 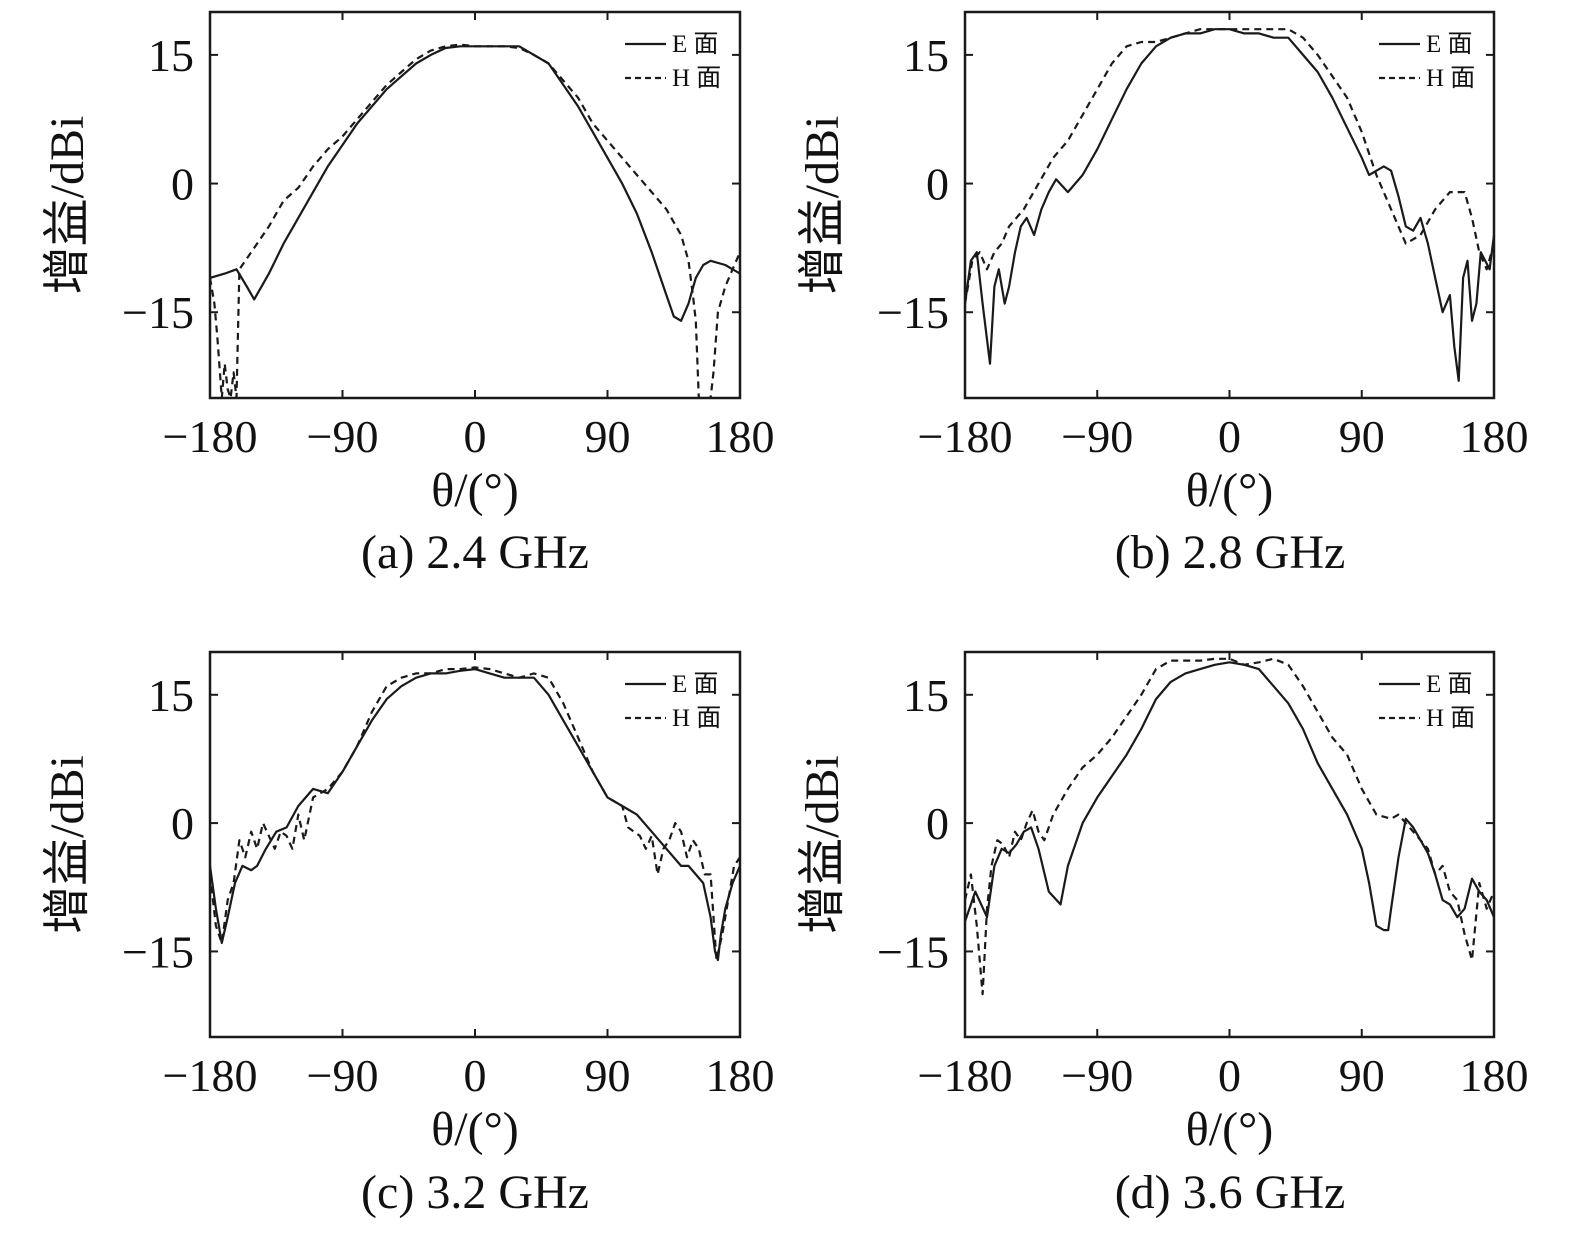 What do you see at coordinates (67, 205) in the screenshot?
I see `y-axis-label-a: 增益/dBi` at bounding box center [67, 205].